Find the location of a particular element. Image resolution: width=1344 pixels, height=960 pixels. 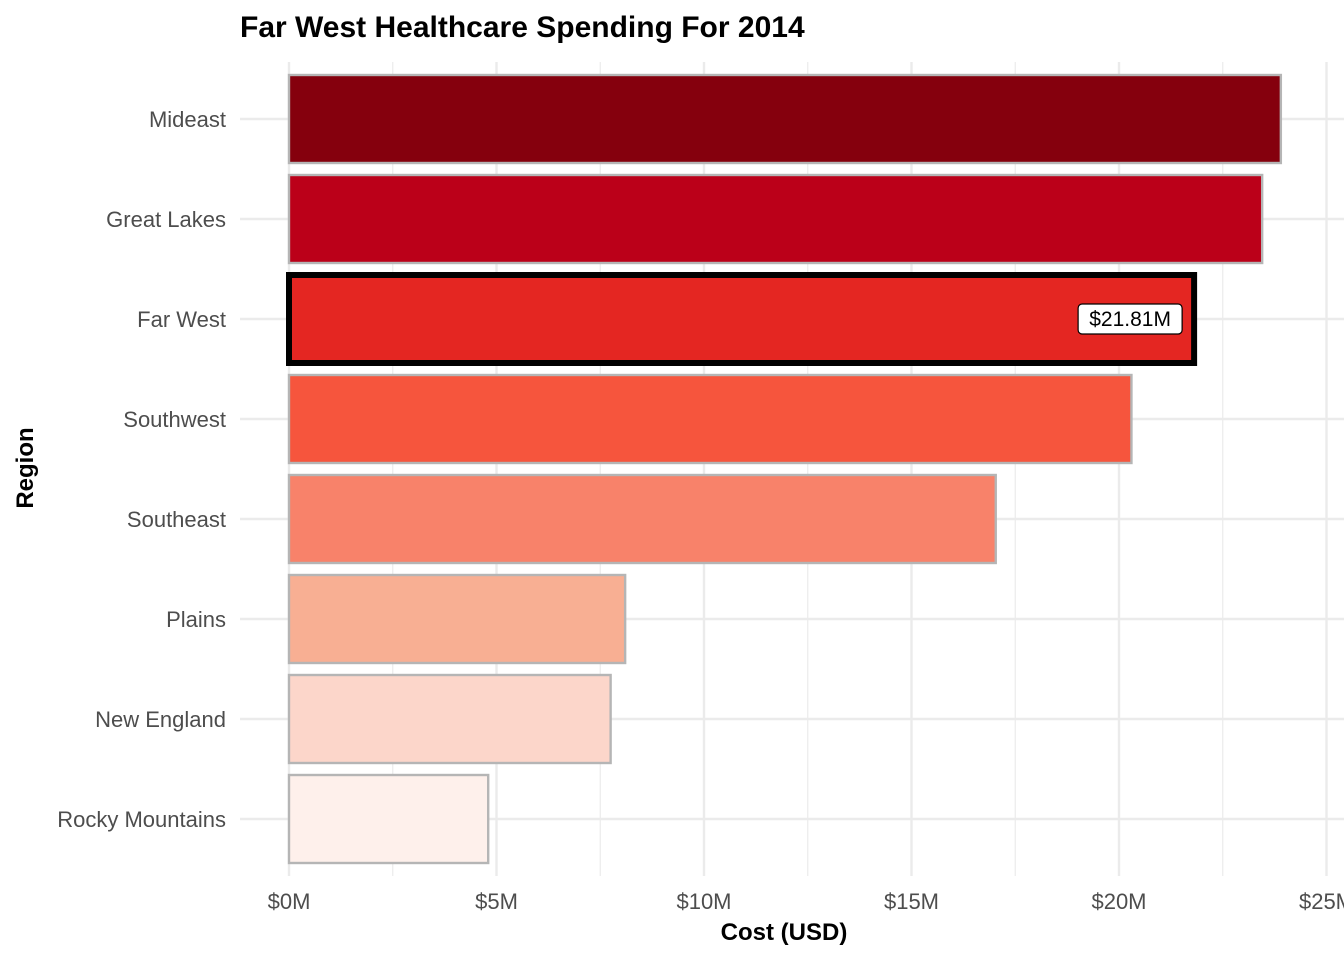

x-axis-tick-labels: $0M $5M $10M $15M $20M $25M is located at coordinates (806, 901).